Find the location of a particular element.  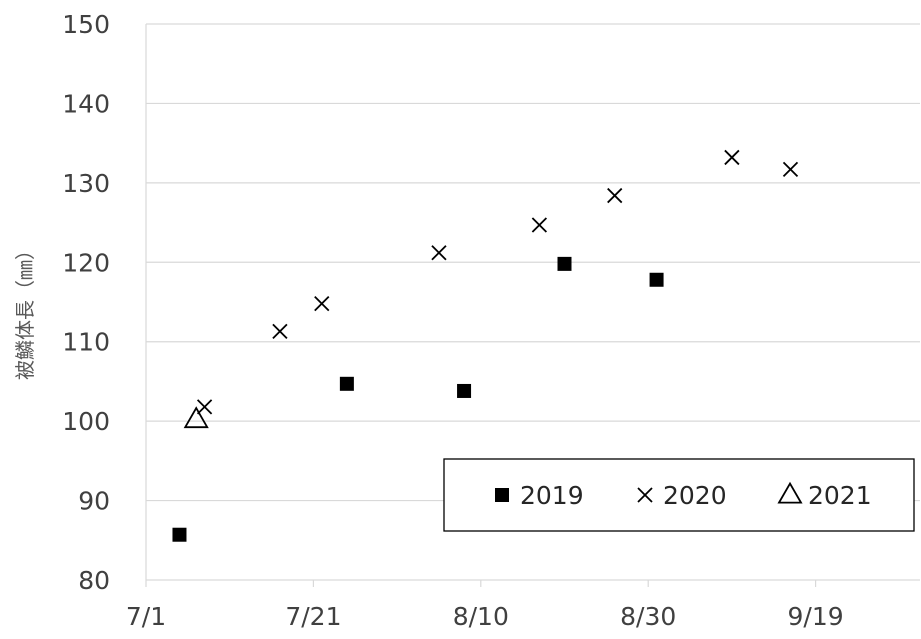

y-tick-label: 80 is located at coordinates (94, 580).